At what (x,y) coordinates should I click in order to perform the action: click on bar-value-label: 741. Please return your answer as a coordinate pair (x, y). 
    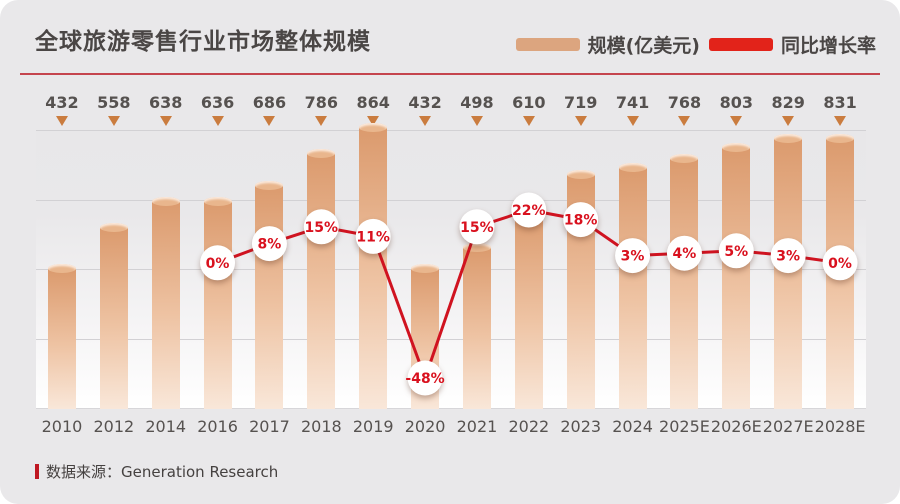
    Looking at the image, I should click on (632, 102).